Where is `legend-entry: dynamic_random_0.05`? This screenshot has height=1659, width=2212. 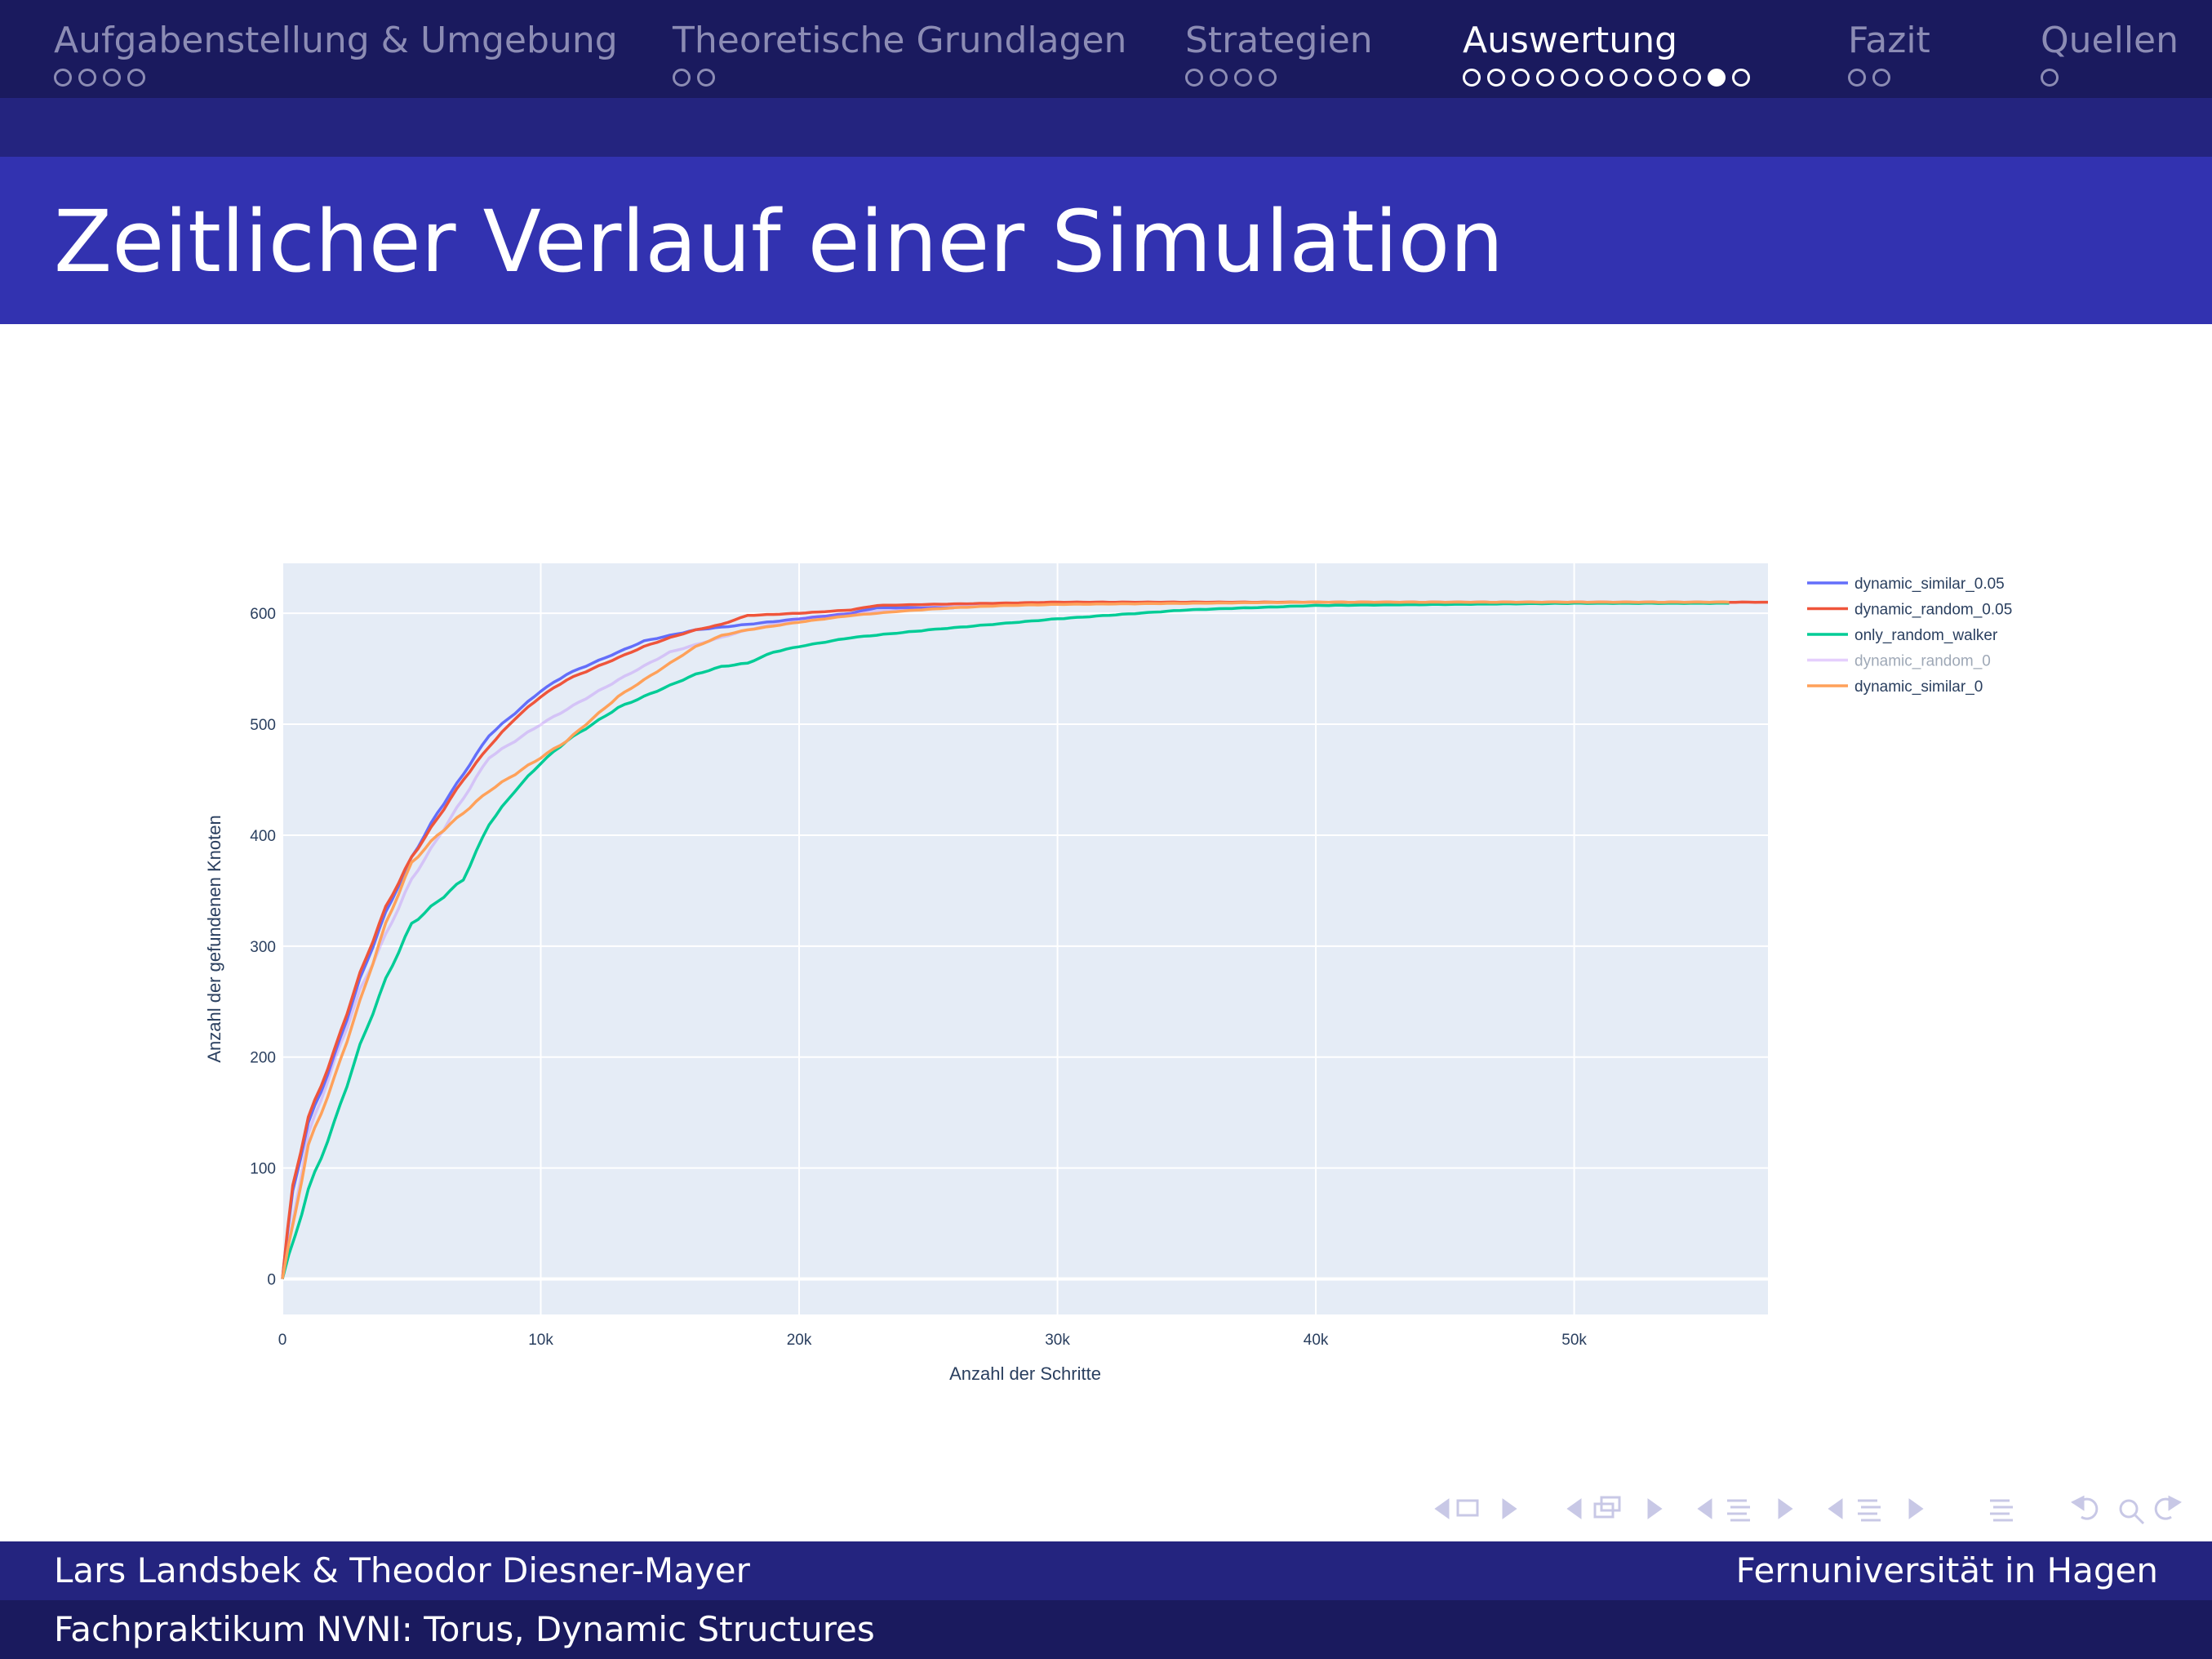
legend-entry: dynamic_random_0.05 is located at coordinates (1933, 611).